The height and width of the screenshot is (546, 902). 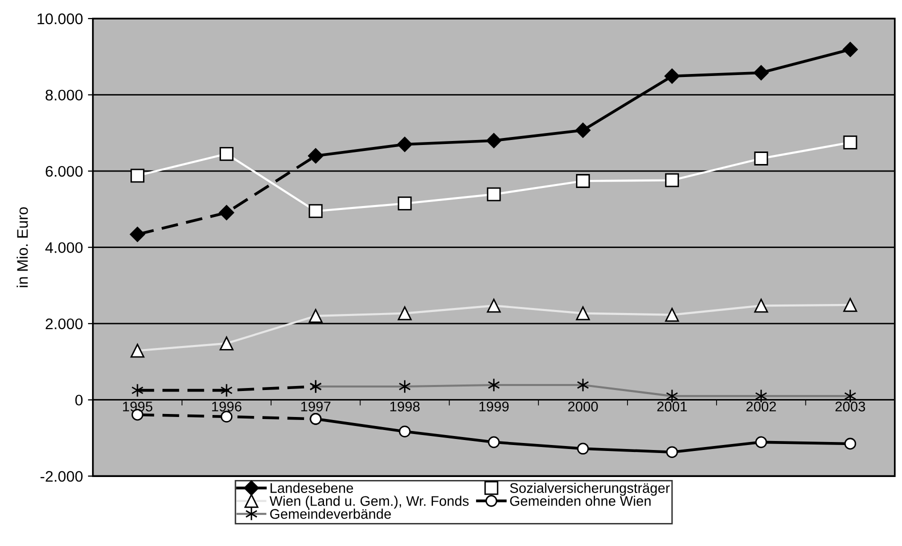 I want to click on x-tick-label: 2001, so click(x=672, y=407).